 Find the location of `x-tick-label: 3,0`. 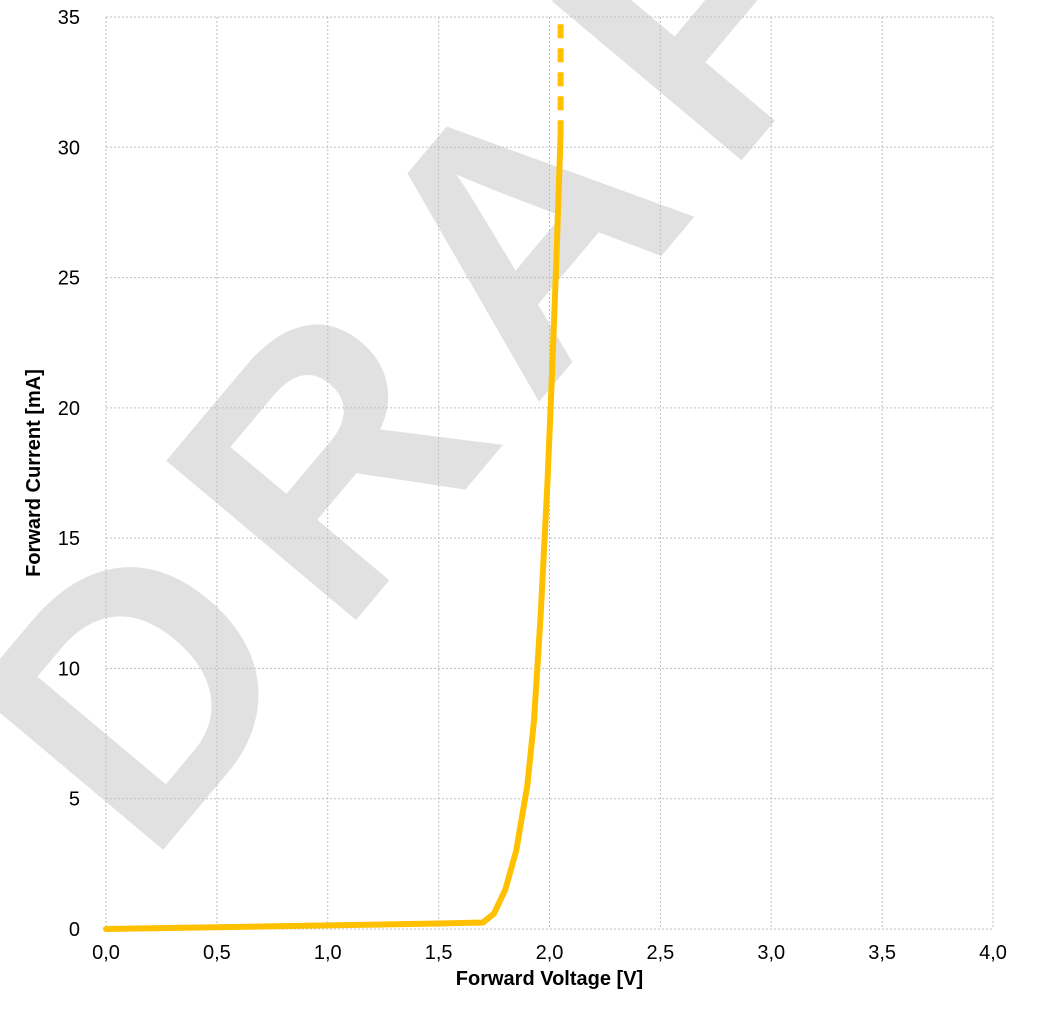

x-tick-label: 3,0 is located at coordinates (771, 953).